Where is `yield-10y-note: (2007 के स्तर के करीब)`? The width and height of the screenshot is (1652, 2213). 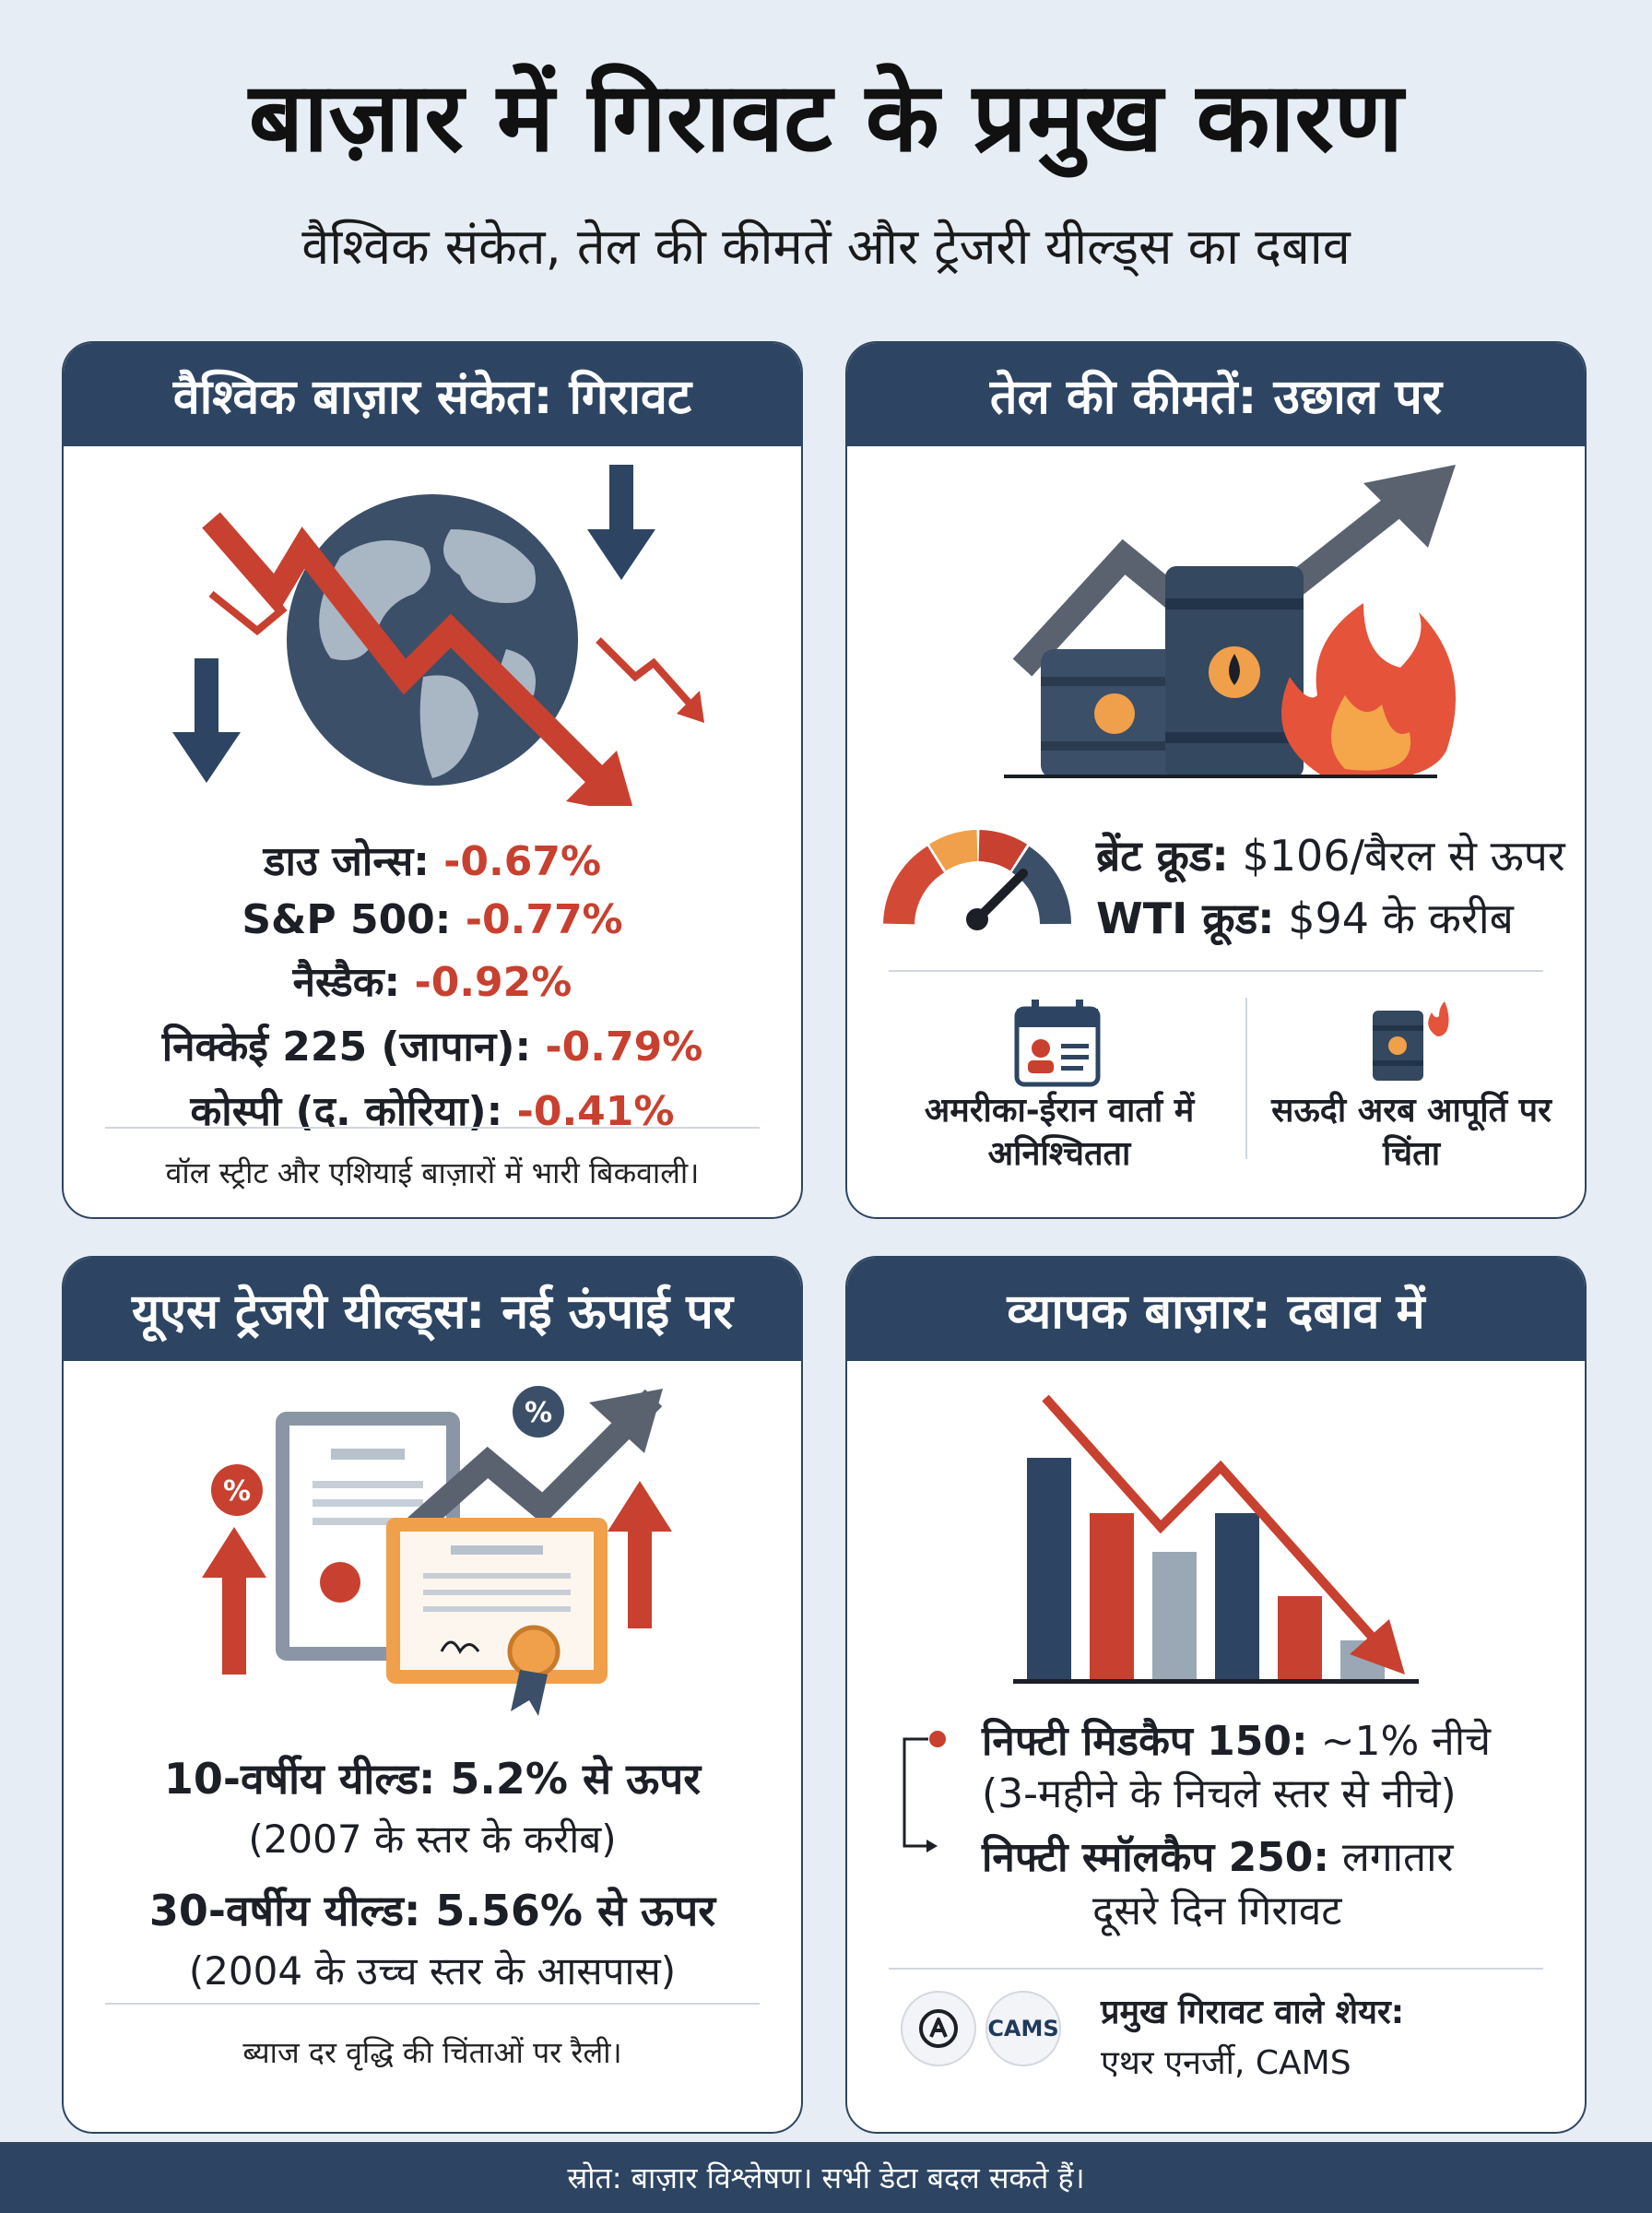
yield-10y-note: (2007 के स्तर के करीब) is located at coordinates (432, 1839).